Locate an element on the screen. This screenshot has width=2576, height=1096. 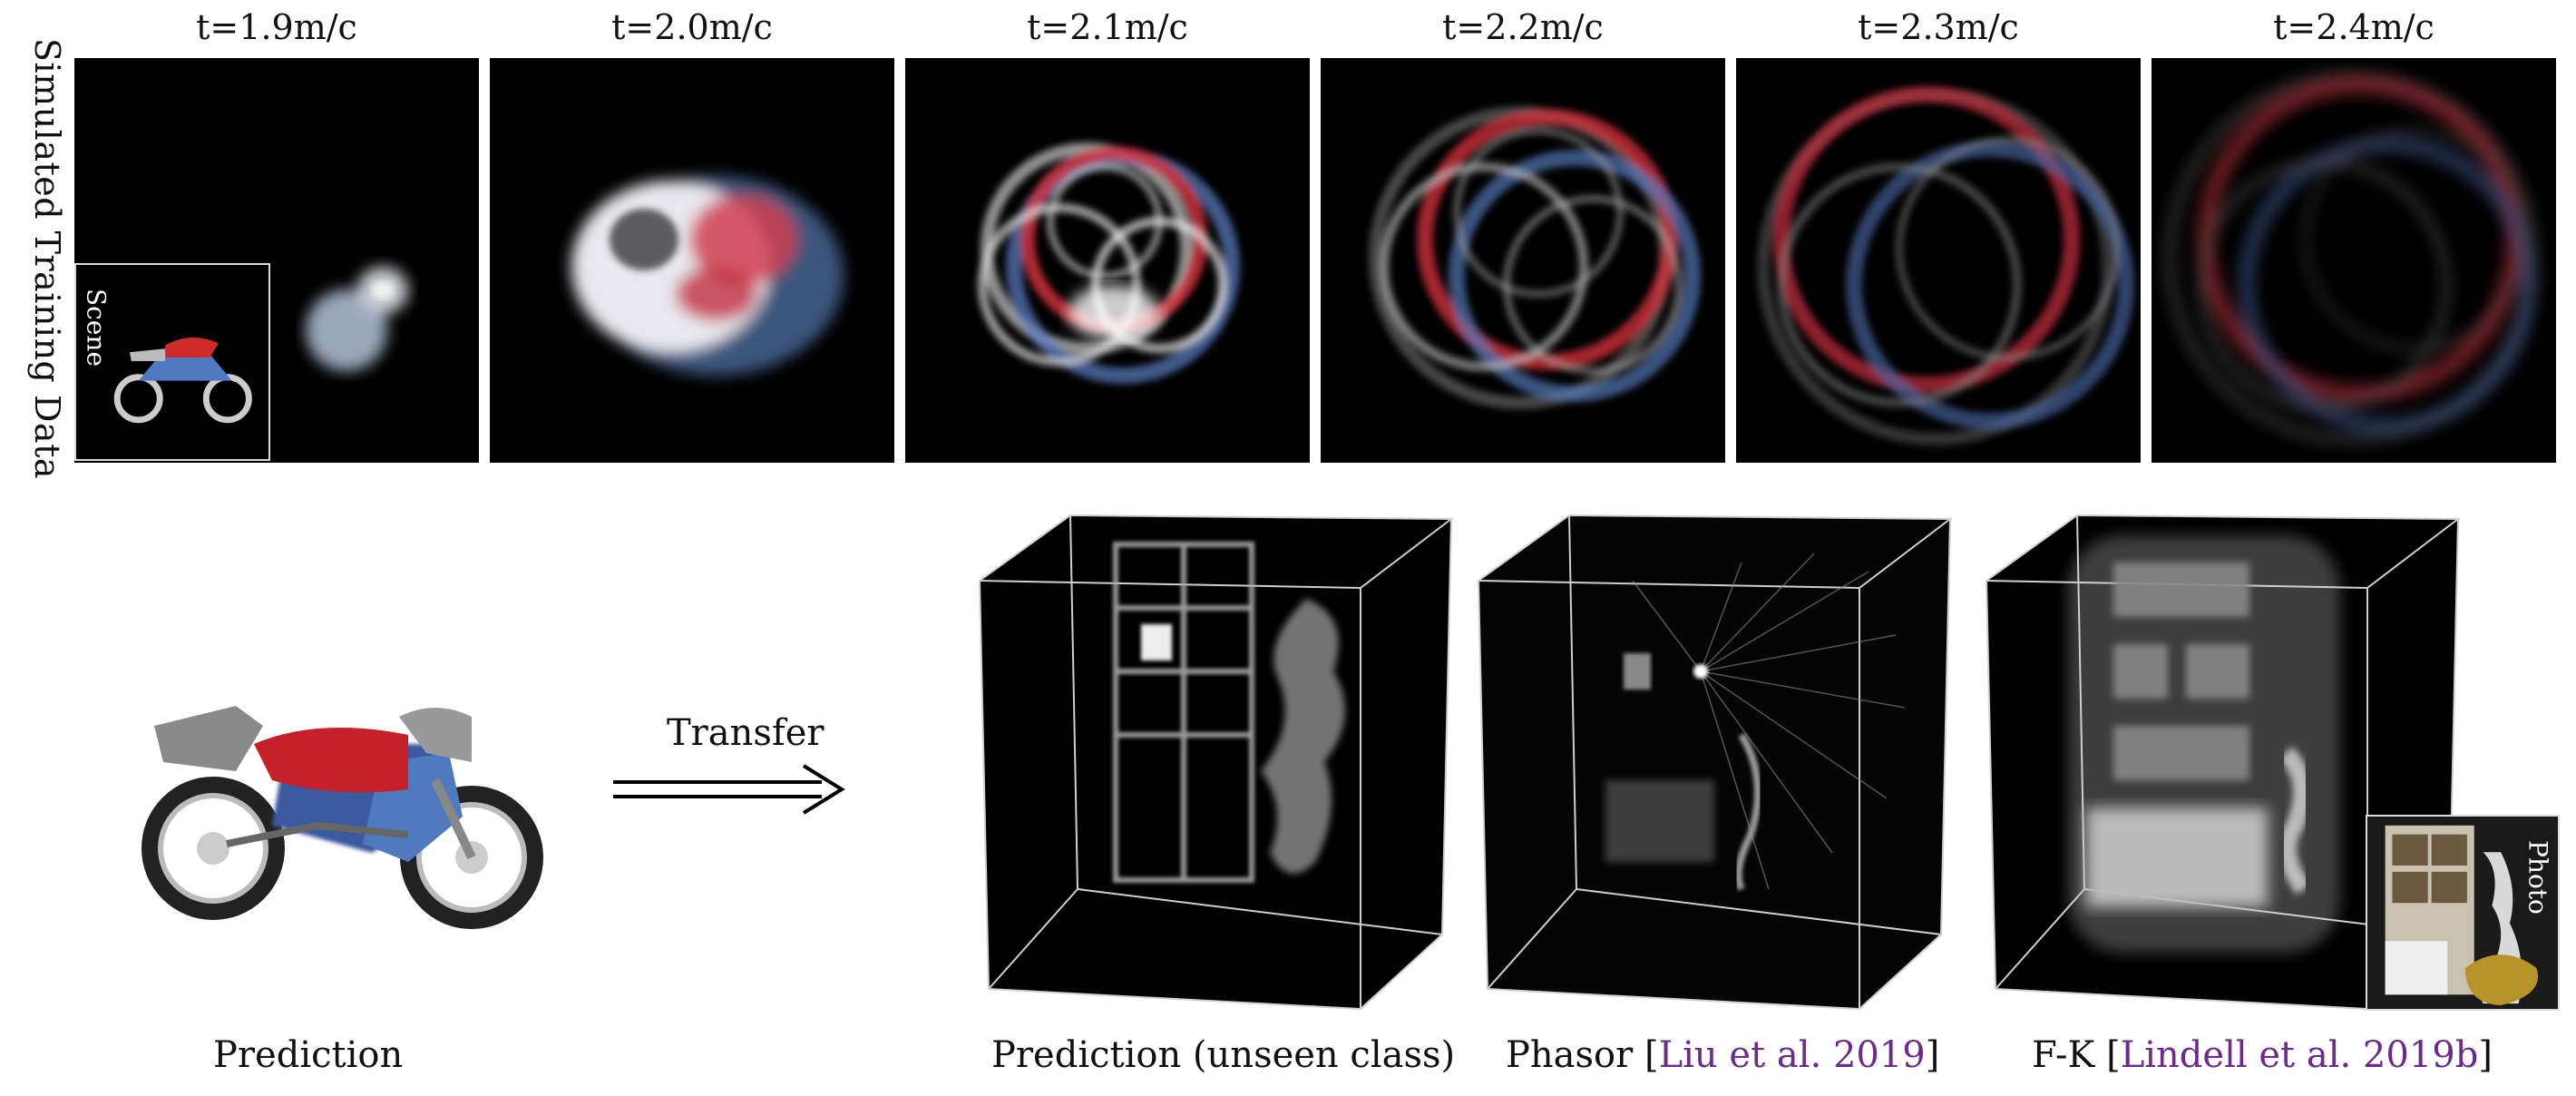
photo-thumbnail is located at coordinates (2462, 913).